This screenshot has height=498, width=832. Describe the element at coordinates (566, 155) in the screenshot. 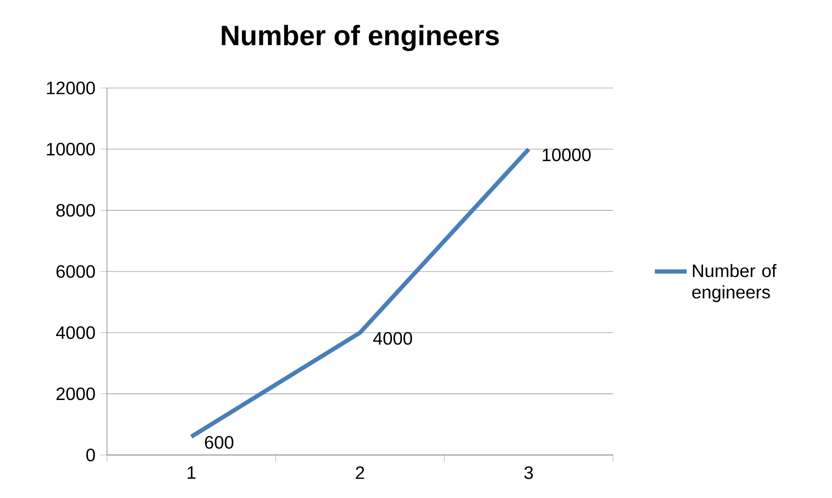

I see `data-label: 10000` at that location.